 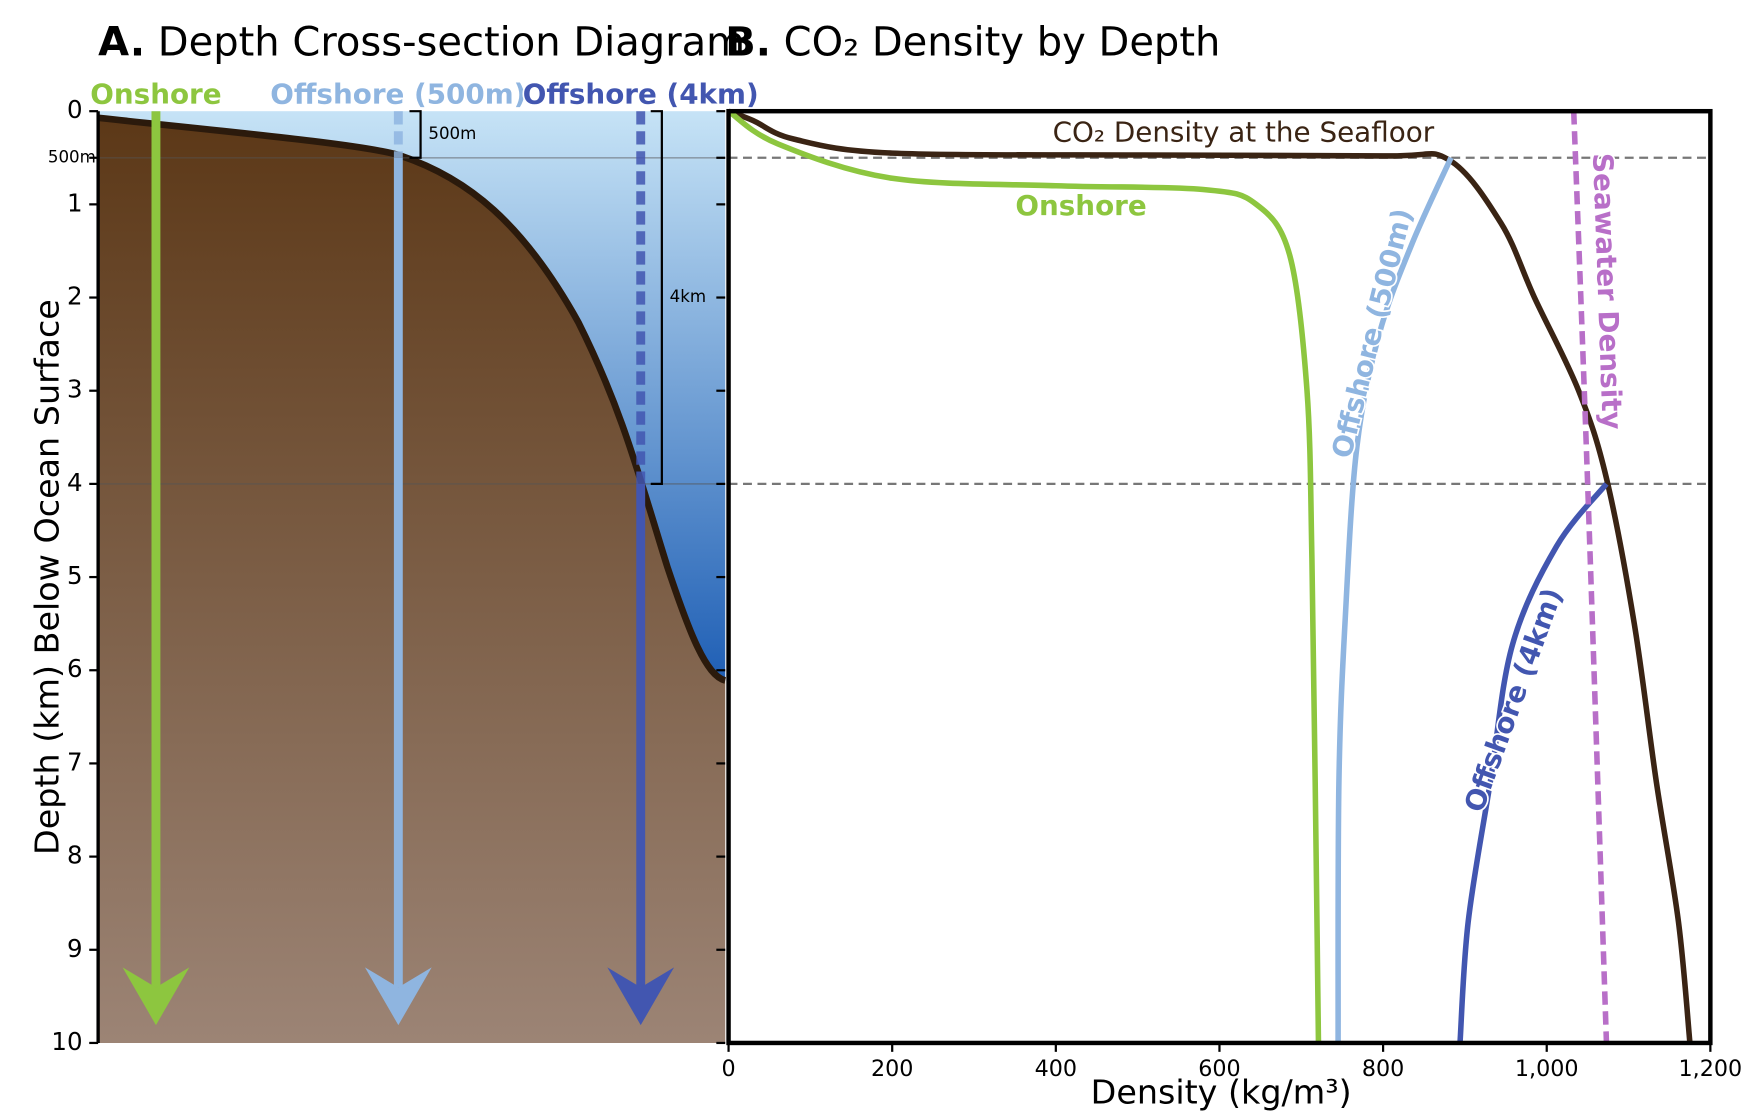 I want to click on x-axis-label: Density (kg/m³), so click(x=1221, y=1092).